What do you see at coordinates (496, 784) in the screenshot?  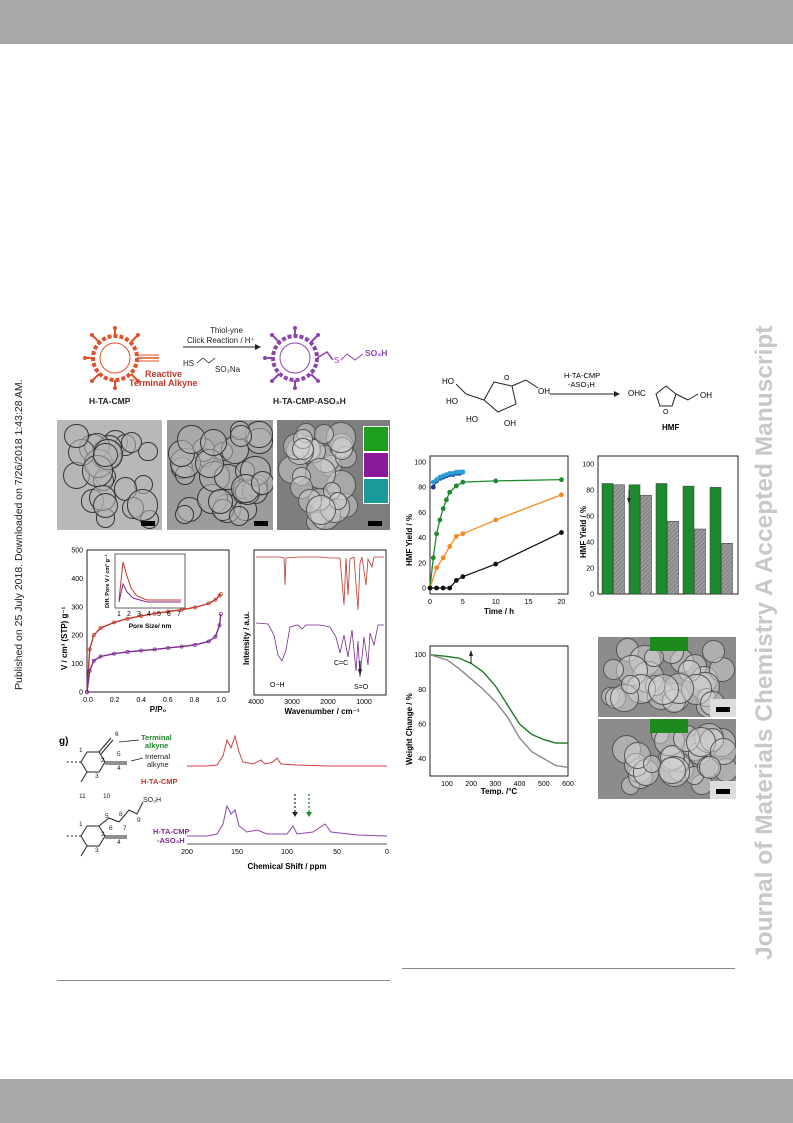 I see `tga-xtick: 300` at bounding box center [496, 784].